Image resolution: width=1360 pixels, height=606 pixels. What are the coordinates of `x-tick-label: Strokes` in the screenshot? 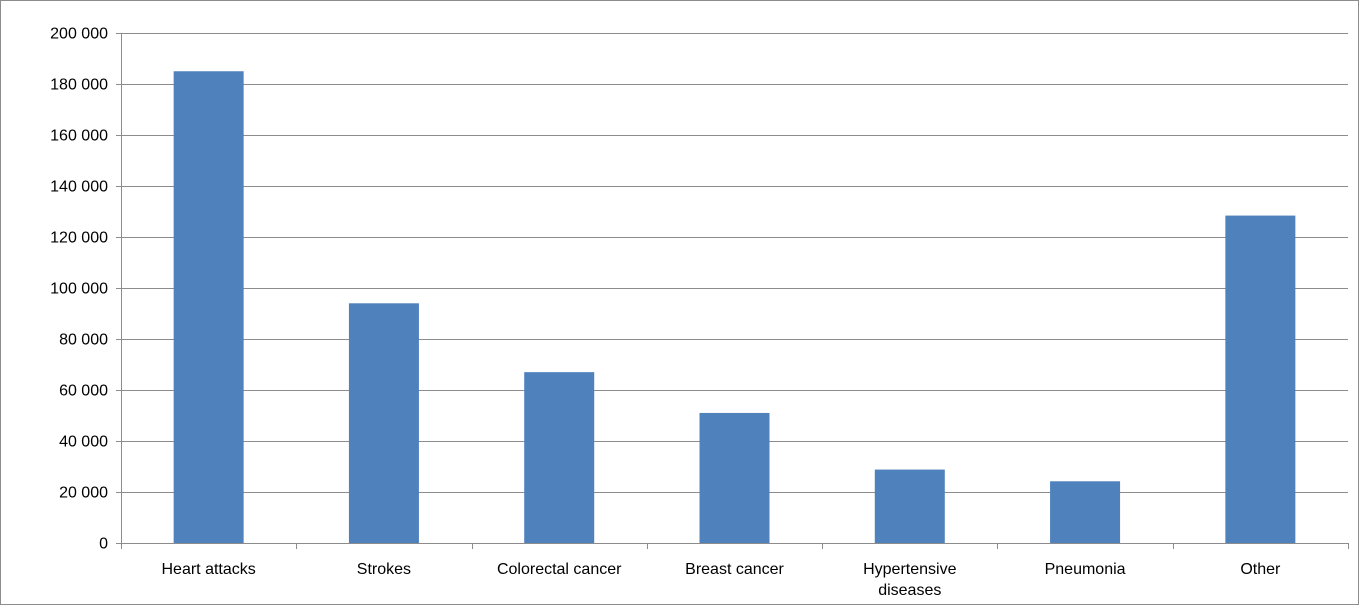 It's located at (384, 569).